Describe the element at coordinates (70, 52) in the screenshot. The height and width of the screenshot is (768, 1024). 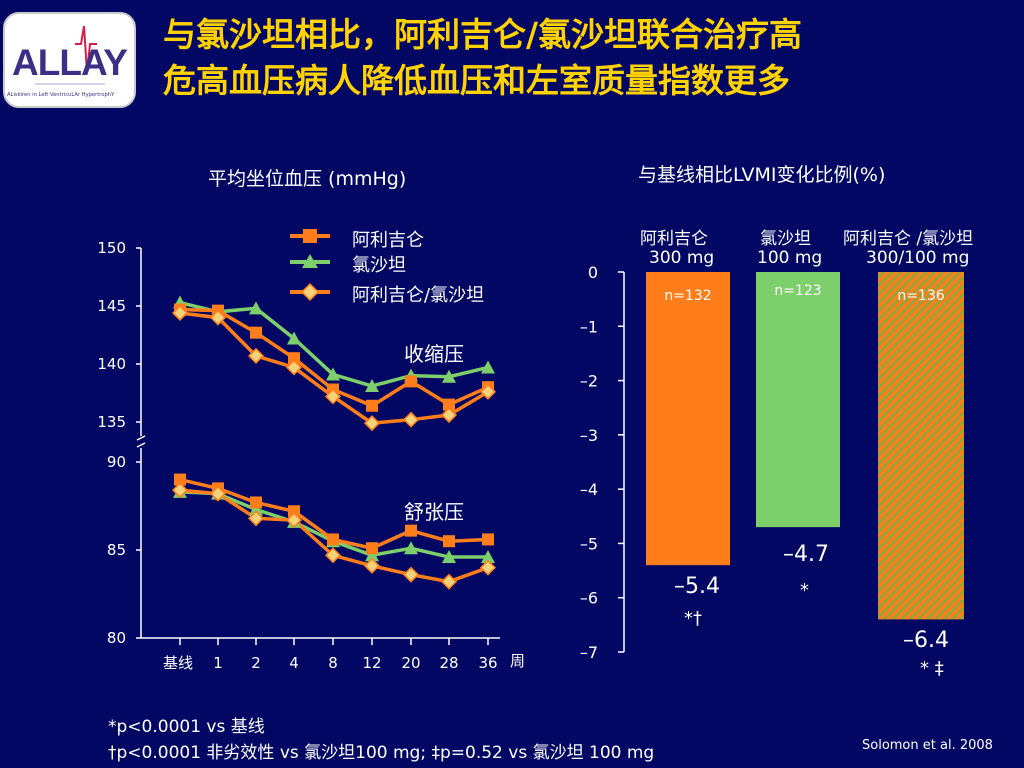
I see `logo-graphic` at that location.